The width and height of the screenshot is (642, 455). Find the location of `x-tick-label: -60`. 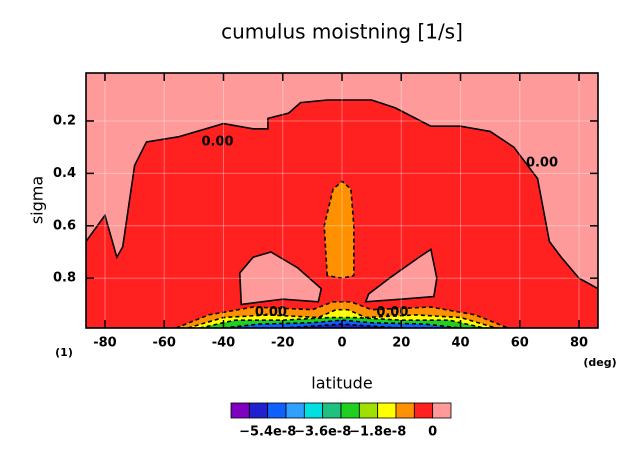

x-tick-label: -60 is located at coordinates (164, 343).